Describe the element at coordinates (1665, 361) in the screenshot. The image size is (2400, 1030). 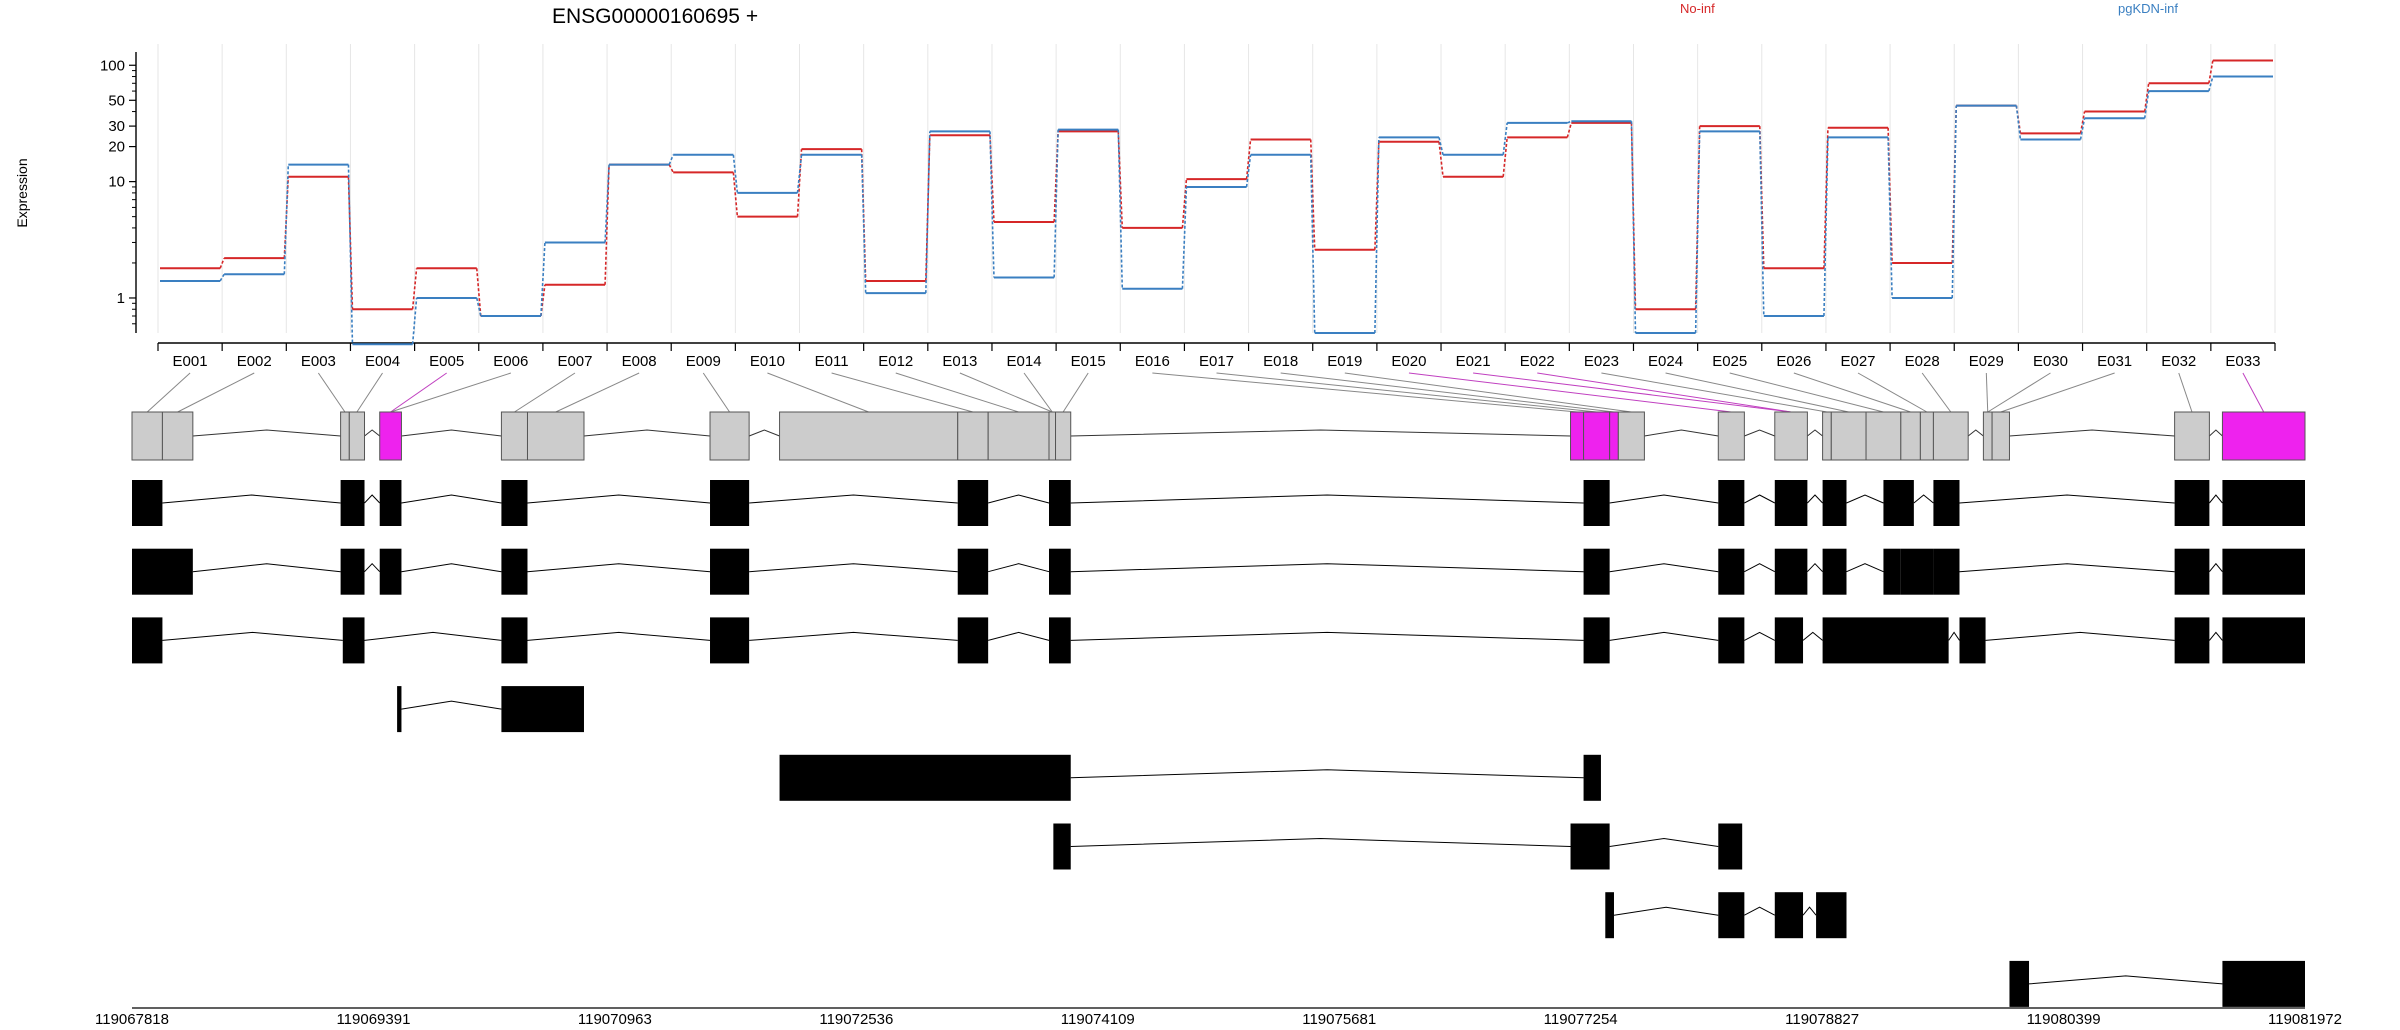
I see `x-tick-label: E024` at that location.